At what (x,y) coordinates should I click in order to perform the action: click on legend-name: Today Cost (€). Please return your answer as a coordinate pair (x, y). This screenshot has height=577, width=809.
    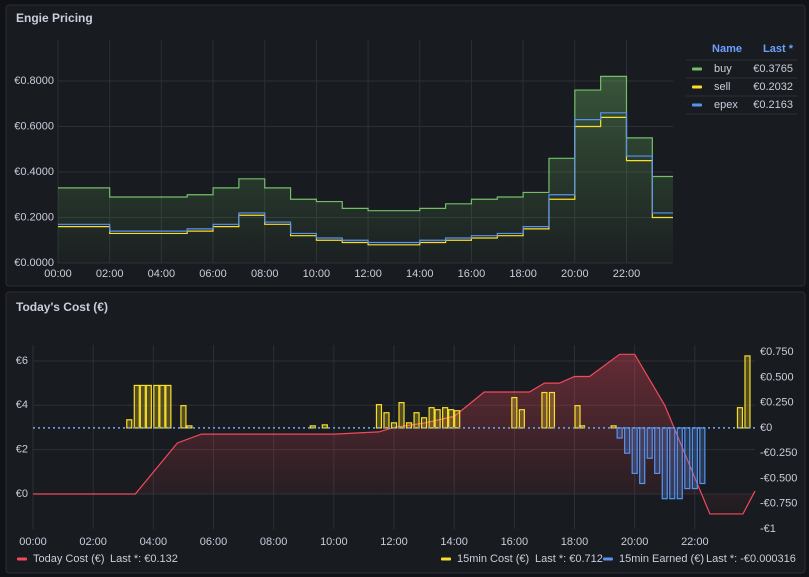
    Looking at the image, I should click on (69, 559).